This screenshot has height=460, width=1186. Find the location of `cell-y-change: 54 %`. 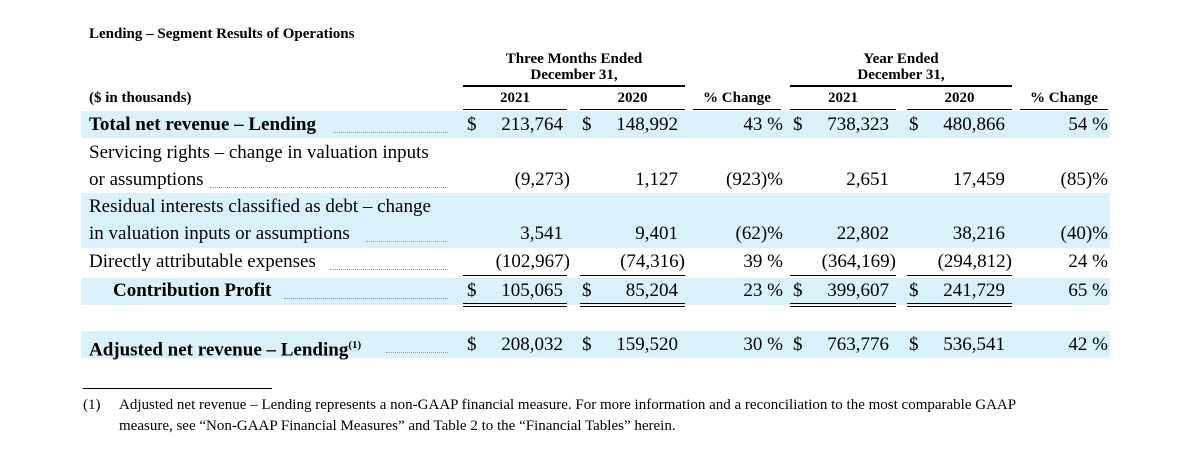

cell-y-change: 54 % is located at coordinates (1088, 124).